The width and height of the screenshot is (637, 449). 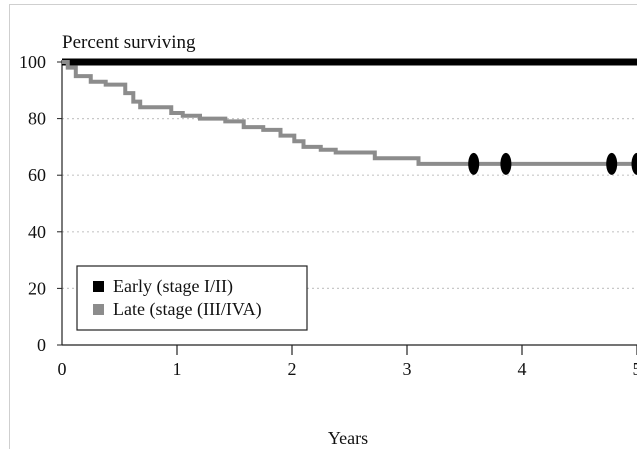 I want to click on x-tick-label: 2, so click(x=292, y=369).